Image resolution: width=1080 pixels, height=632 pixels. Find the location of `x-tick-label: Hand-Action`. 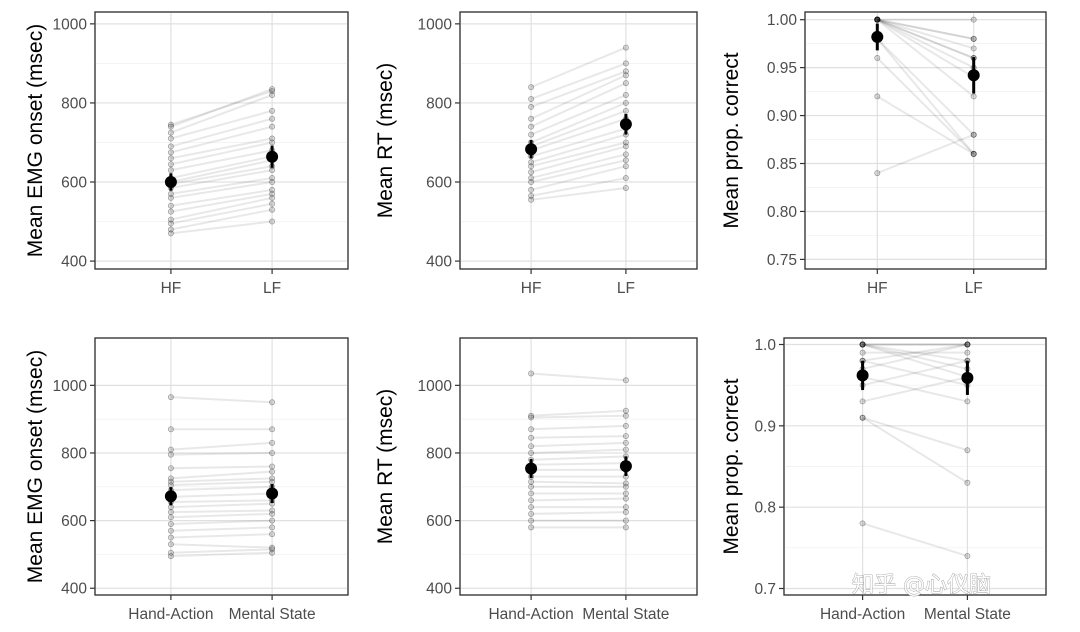

x-tick-label: Hand-Action is located at coordinates (862, 614).